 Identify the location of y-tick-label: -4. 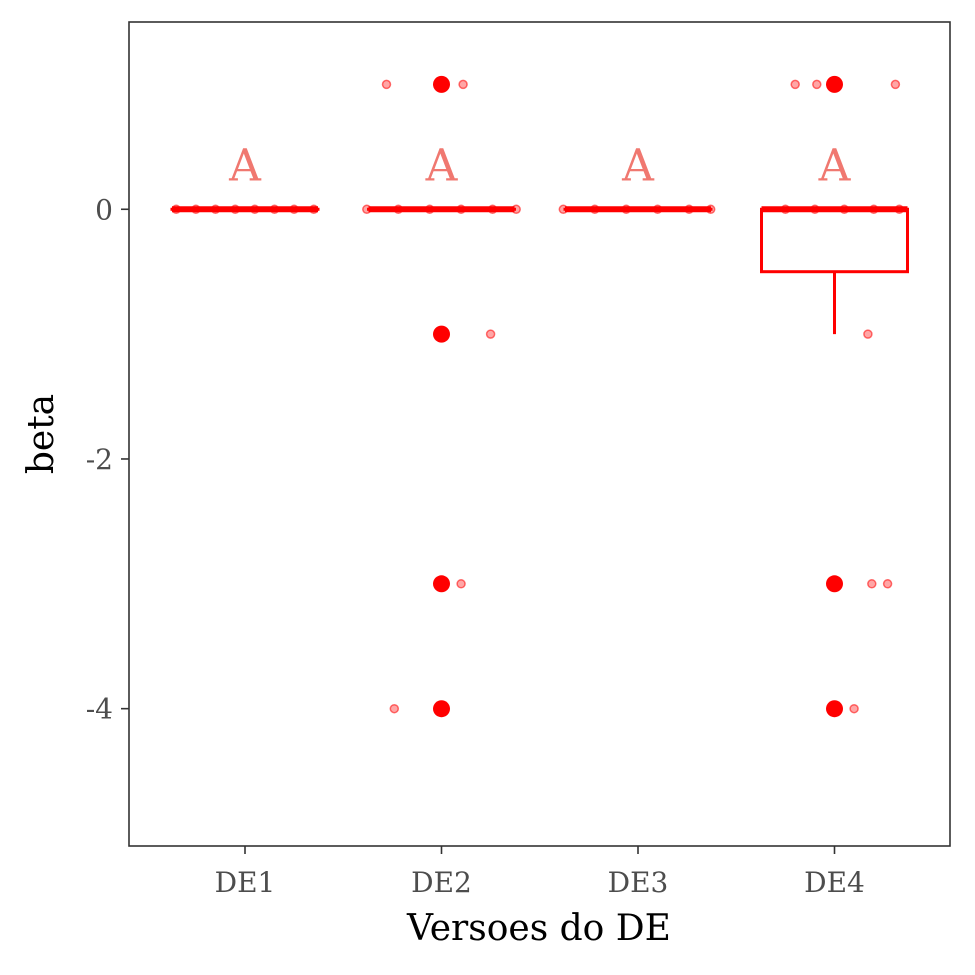
(99, 709).